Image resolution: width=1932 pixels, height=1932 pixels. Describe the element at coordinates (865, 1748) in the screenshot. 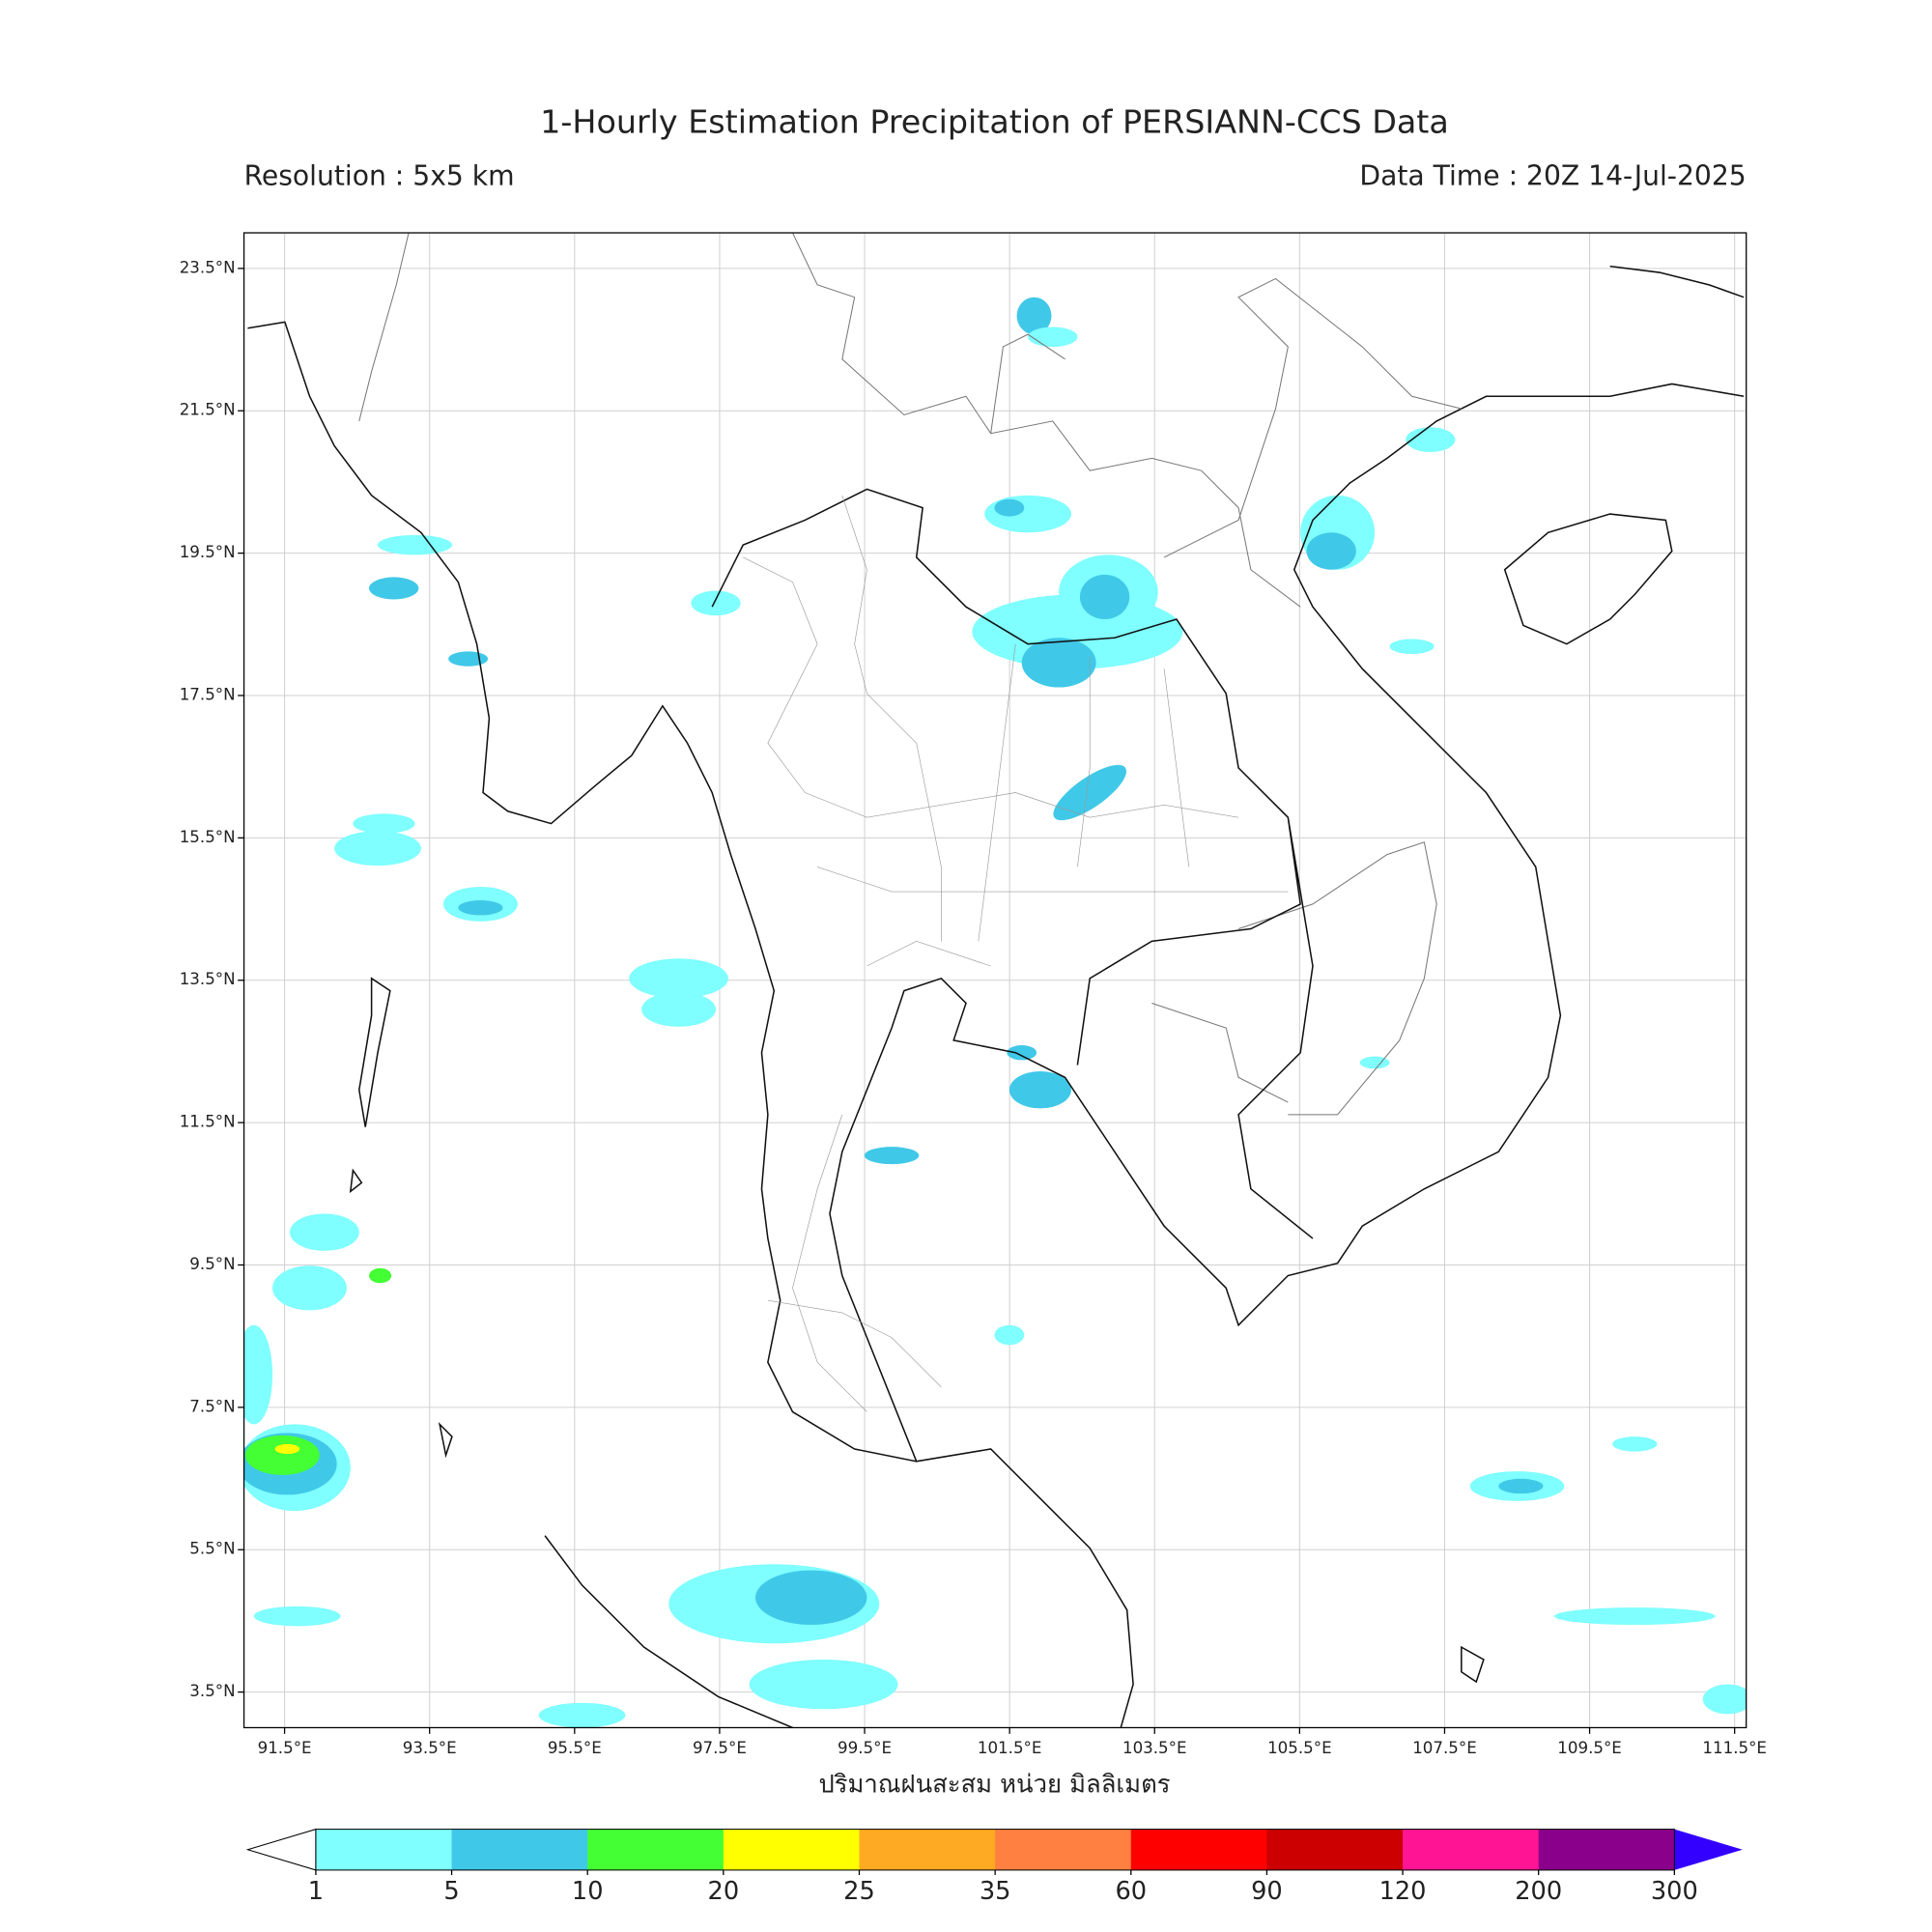

I see `x-tick-label: 99.5°E` at that location.